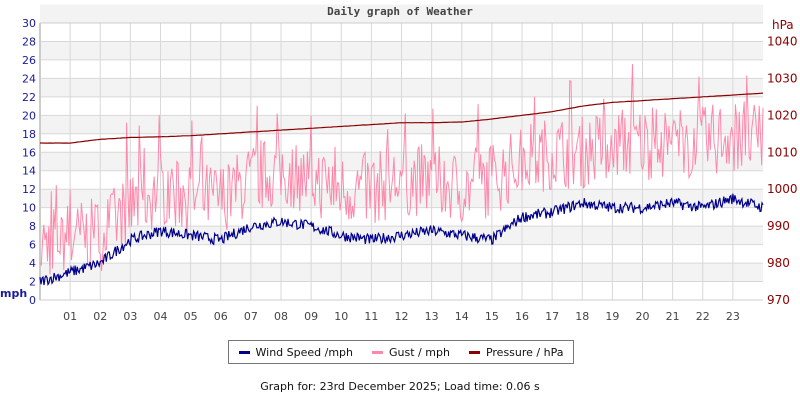  What do you see at coordinates (492, 316) in the screenshot?
I see `x-tick-label: 15` at bounding box center [492, 316].